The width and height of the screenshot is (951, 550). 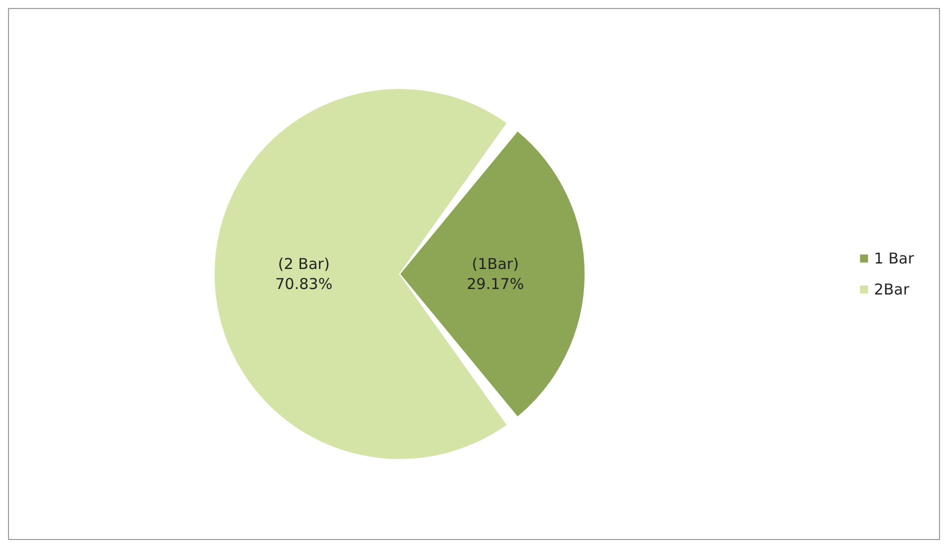 I want to click on legend-label: 1 Bar, so click(x=894, y=259).